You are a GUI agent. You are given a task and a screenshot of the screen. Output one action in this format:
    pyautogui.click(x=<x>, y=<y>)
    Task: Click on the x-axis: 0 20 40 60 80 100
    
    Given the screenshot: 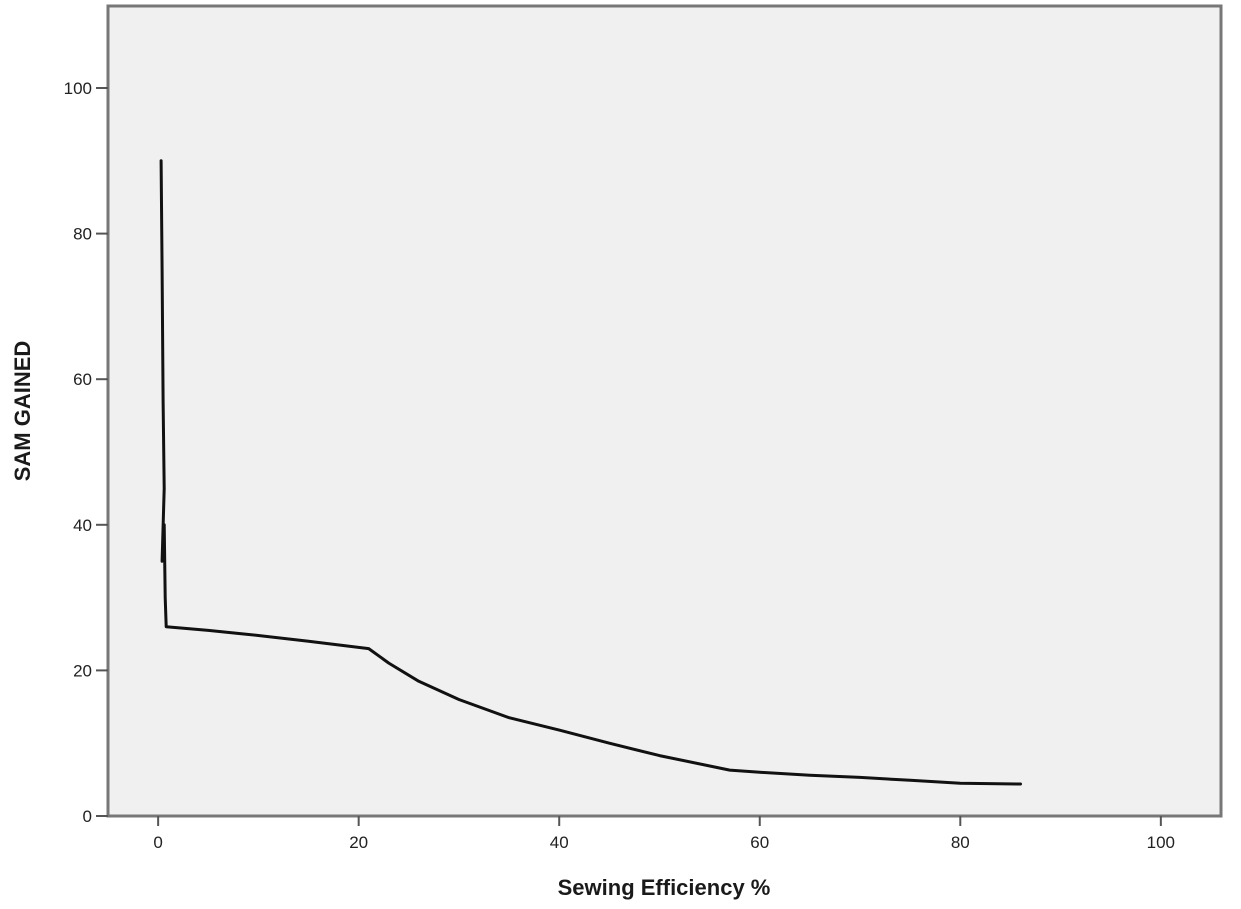 What is the action you would take?
    pyautogui.click(x=664, y=834)
    